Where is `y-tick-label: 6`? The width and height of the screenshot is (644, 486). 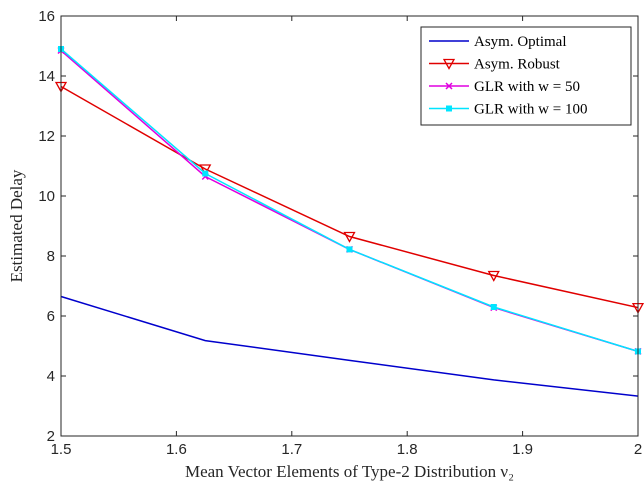
y-tick-label: 6 is located at coordinates (51, 316).